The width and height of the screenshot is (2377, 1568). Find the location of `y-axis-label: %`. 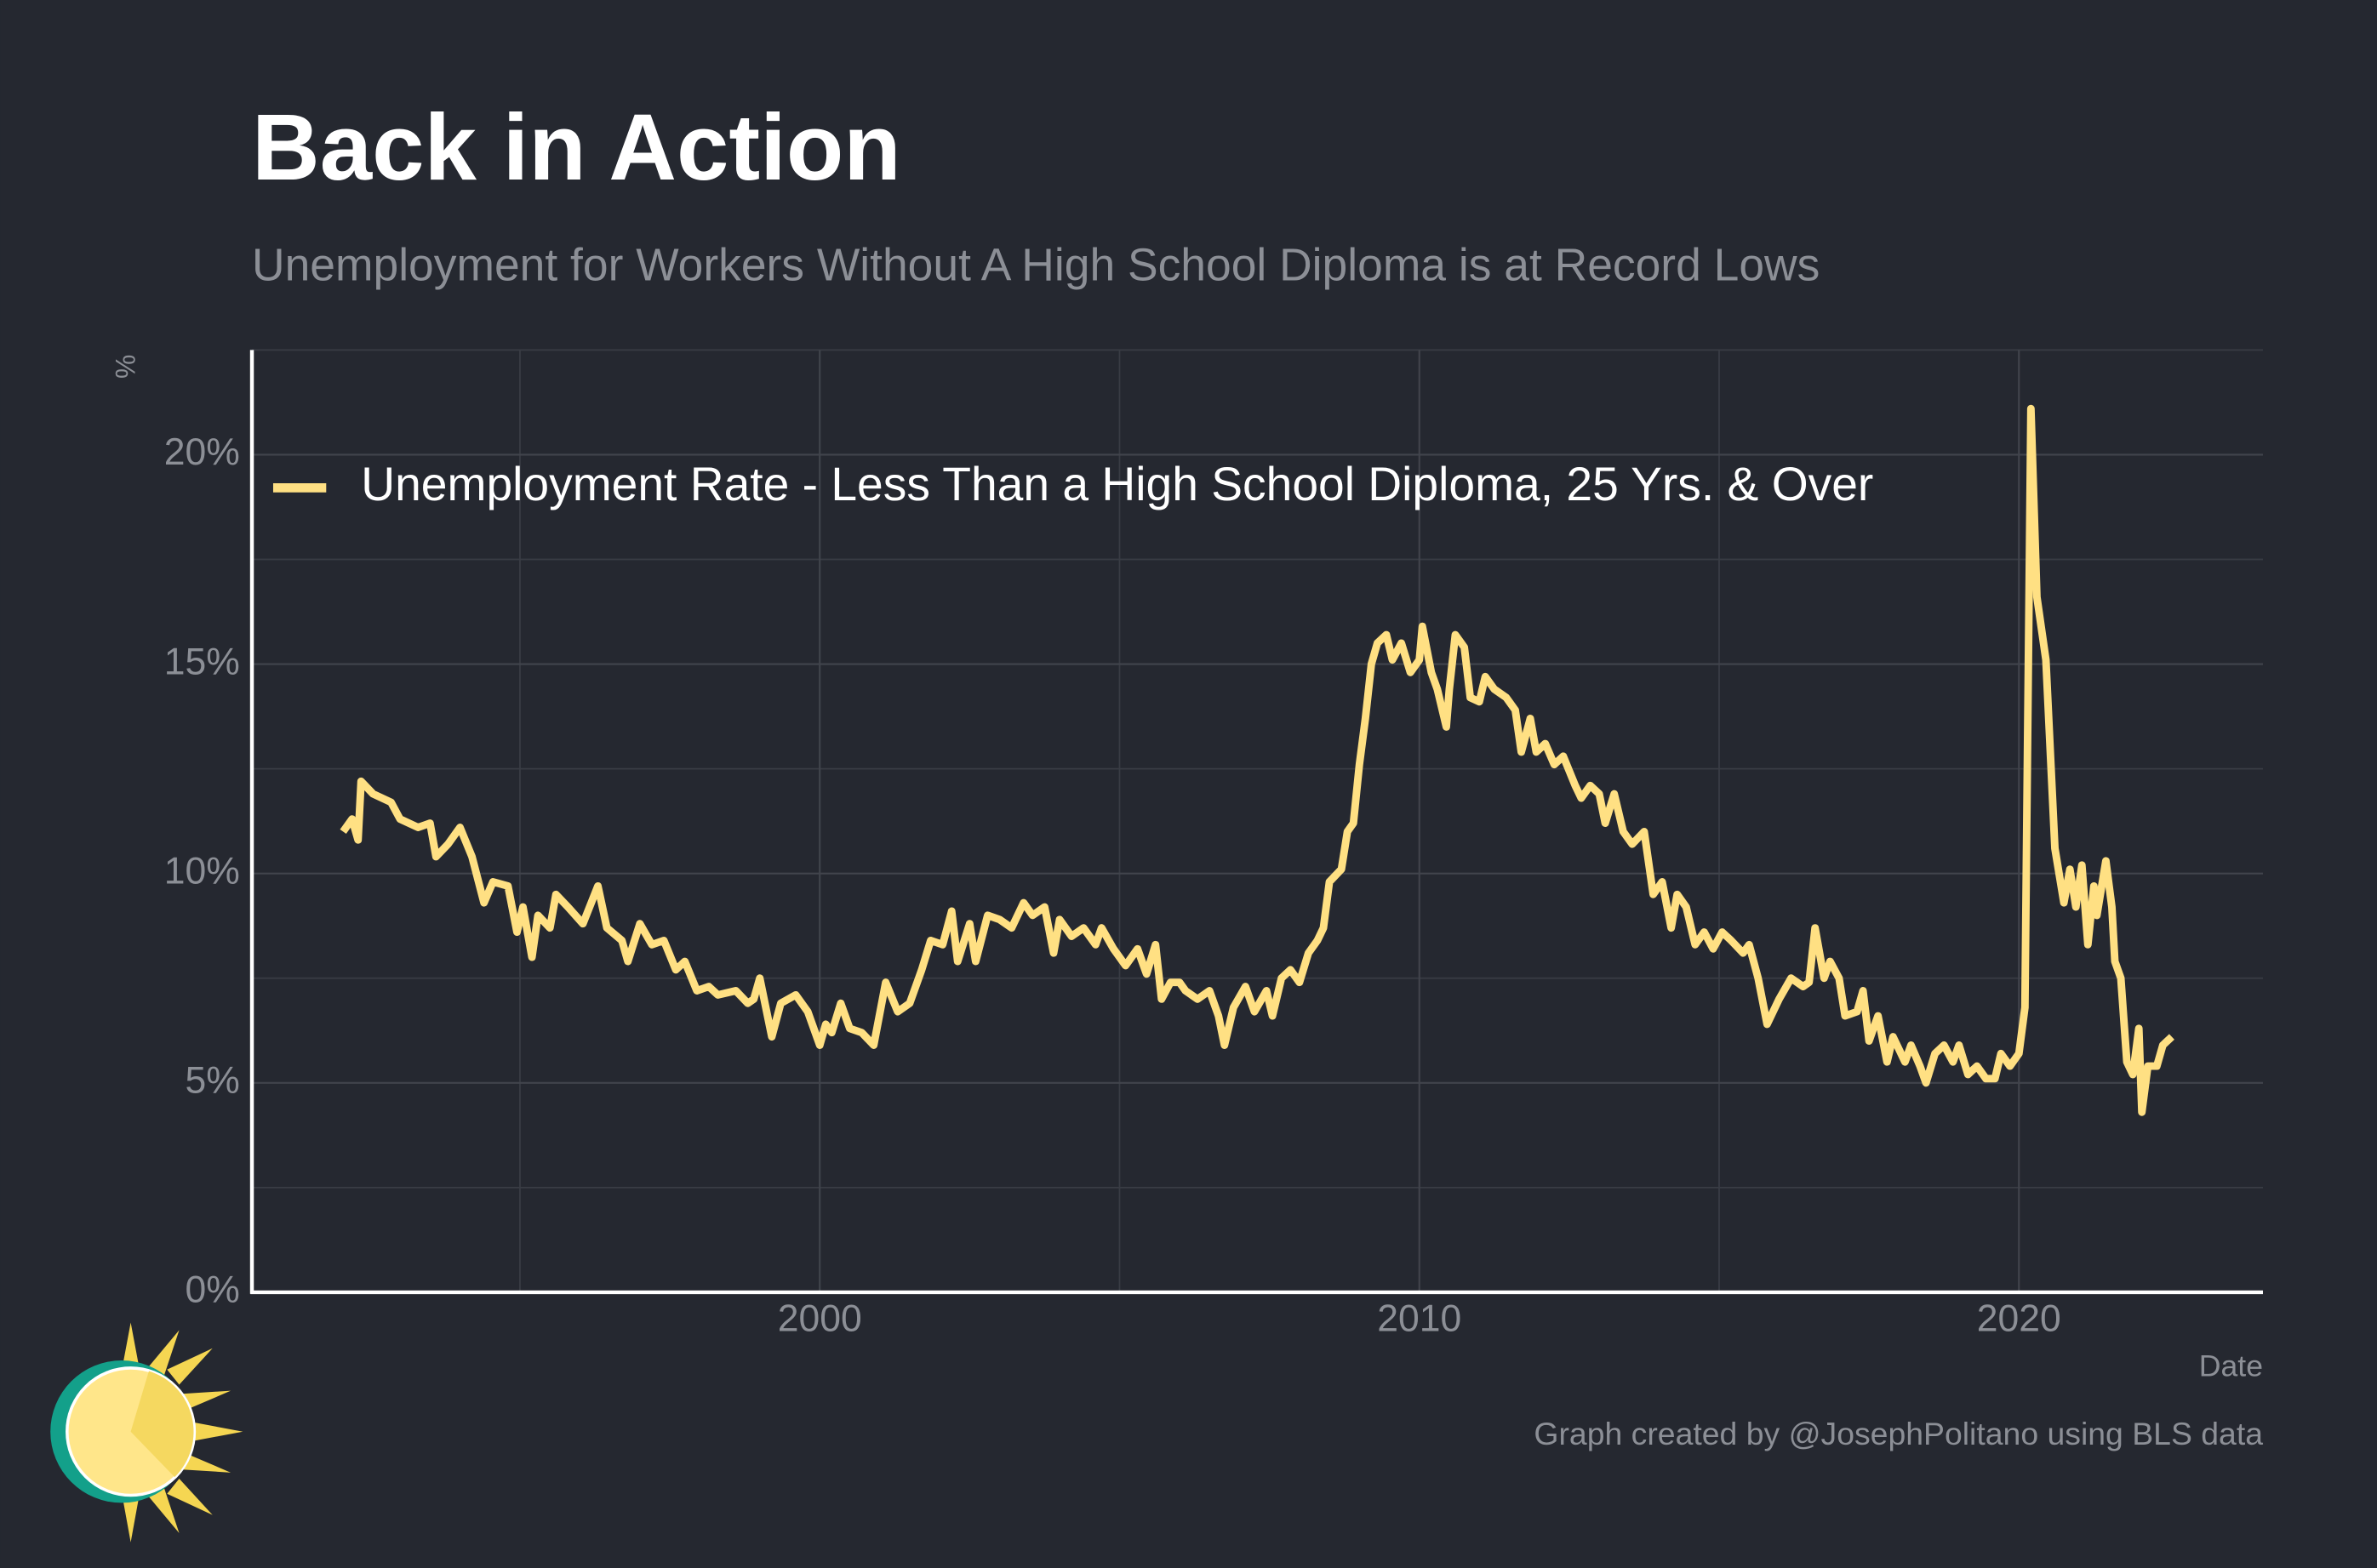

y-axis-label: % is located at coordinates (125, 367).